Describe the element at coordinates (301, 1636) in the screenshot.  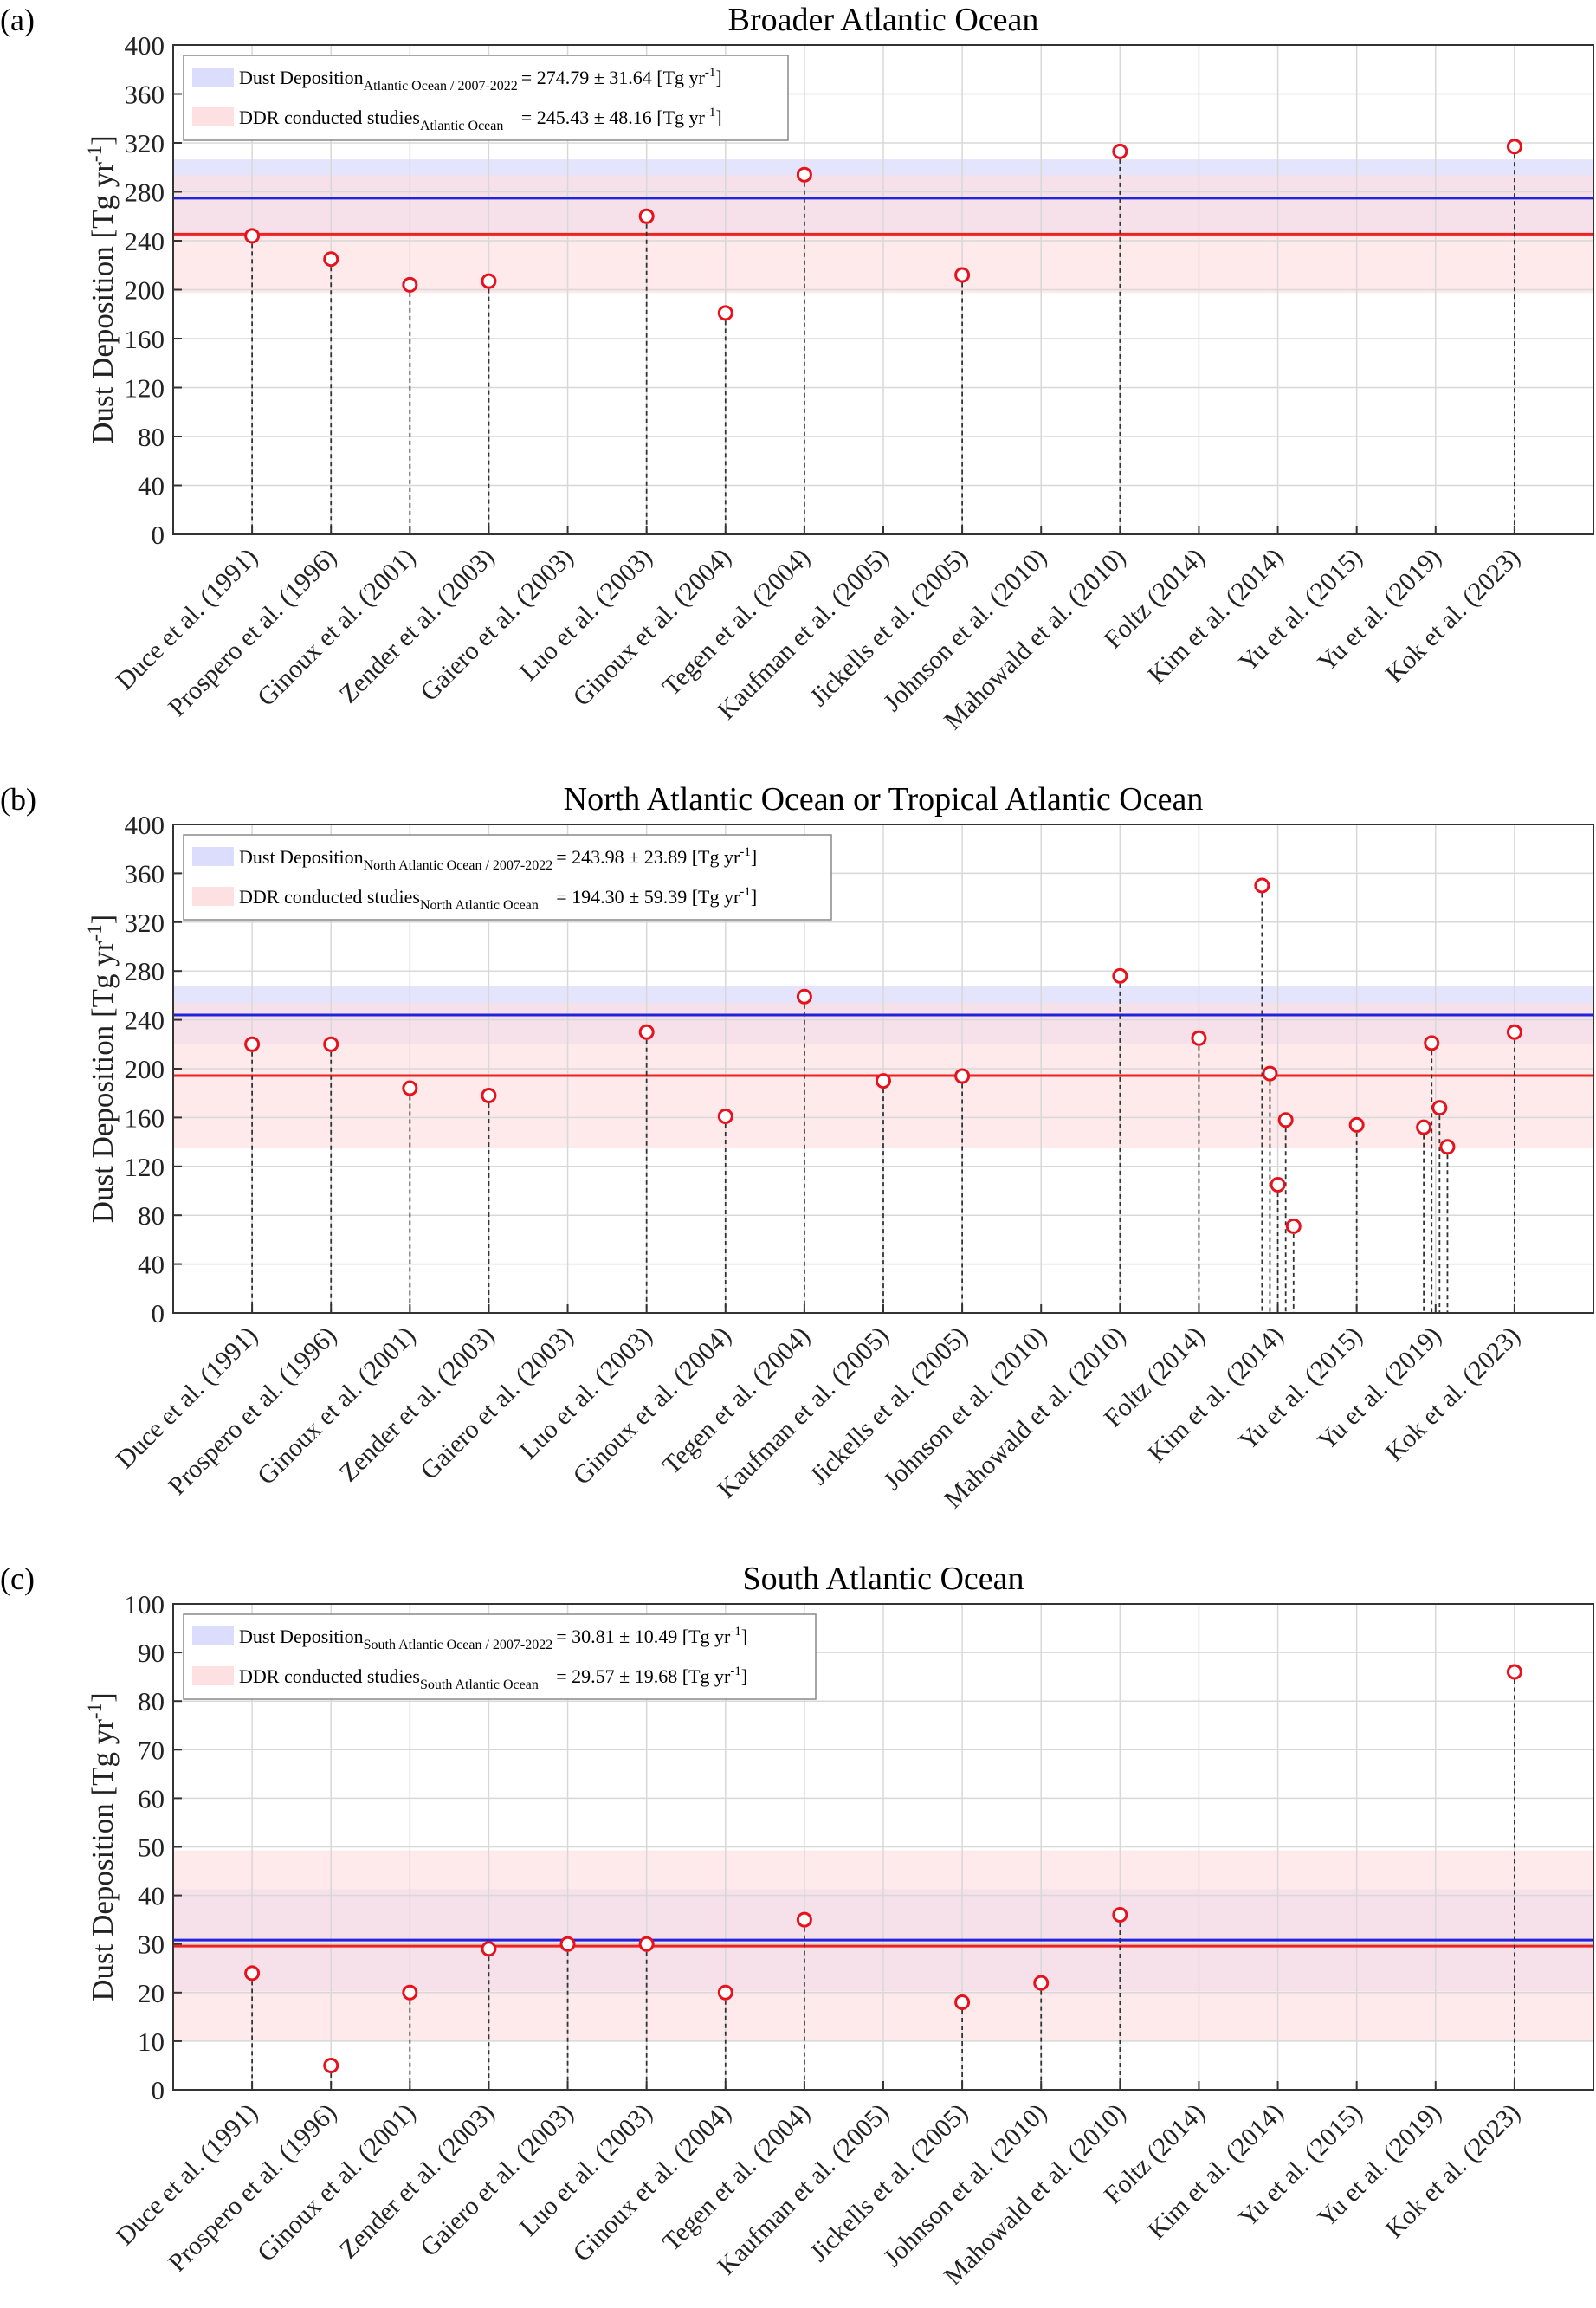
I see `legend-label: Dust Deposition` at that location.